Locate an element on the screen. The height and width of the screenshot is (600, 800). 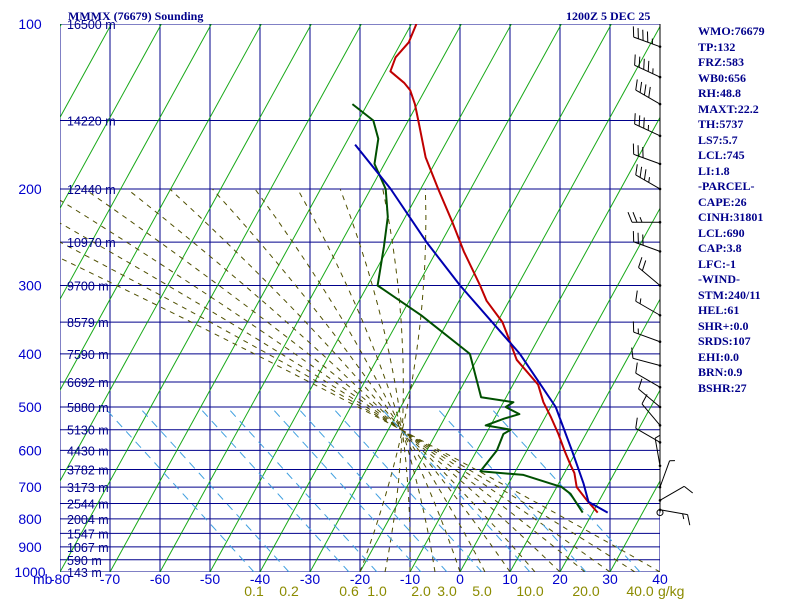
stat-item: BRN:0.9 is located at coordinates (720, 372).